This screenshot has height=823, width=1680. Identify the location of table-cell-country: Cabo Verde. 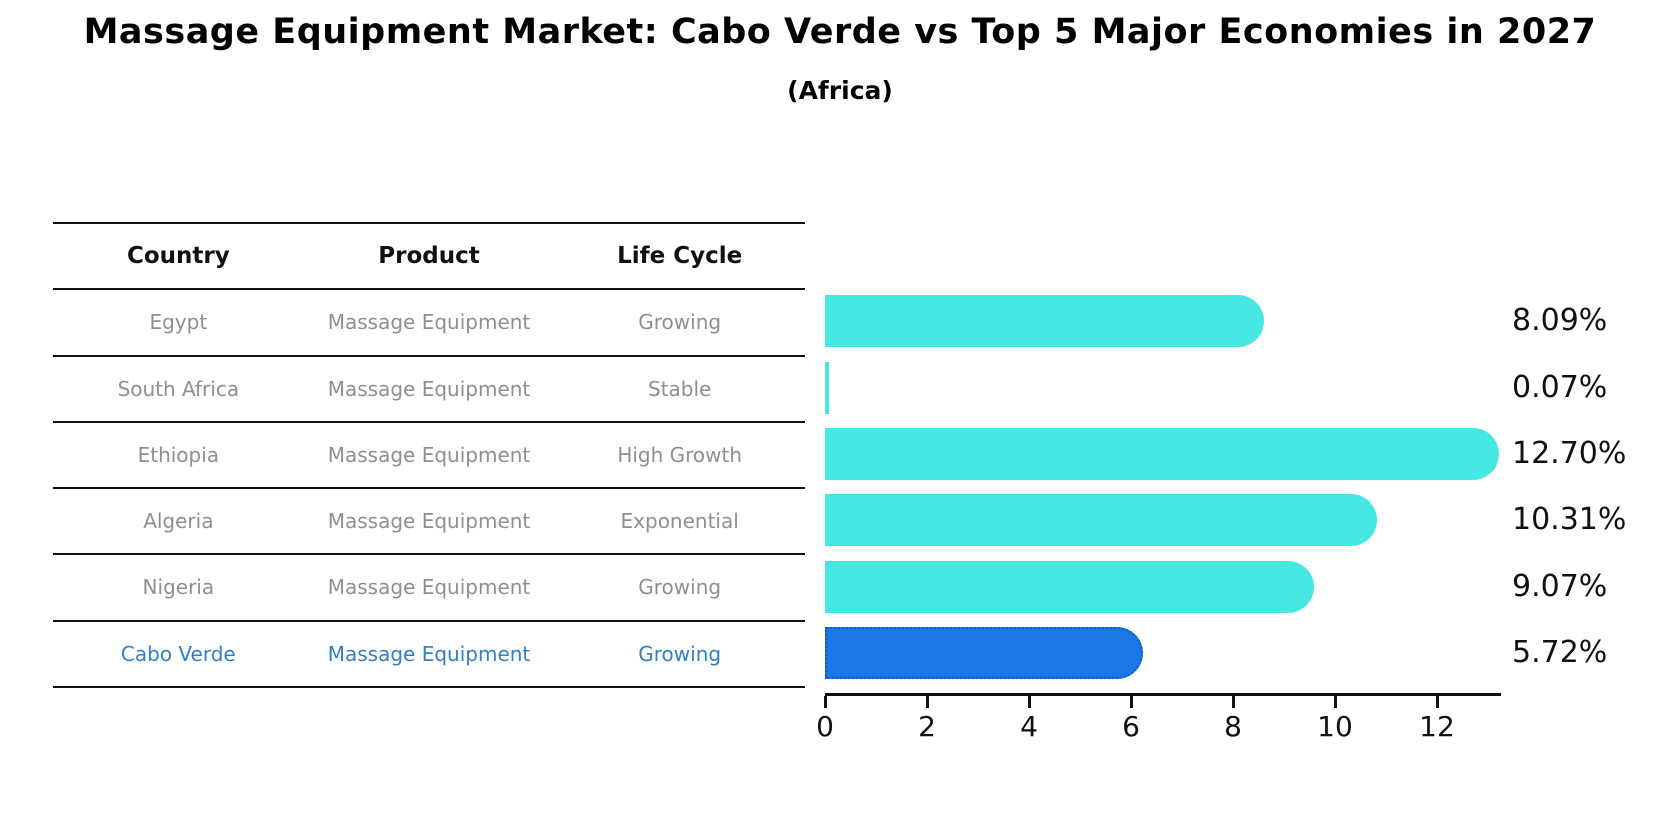
(178, 653).